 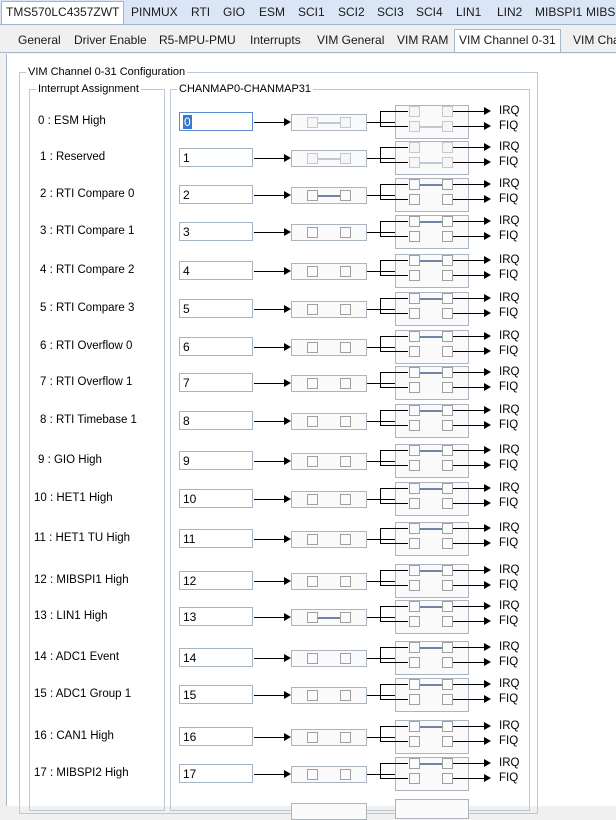 What do you see at coordinates (154, 12) in the screenshot?
I see `top-tab-1: PINMUX` at bounding box center [154, 12].